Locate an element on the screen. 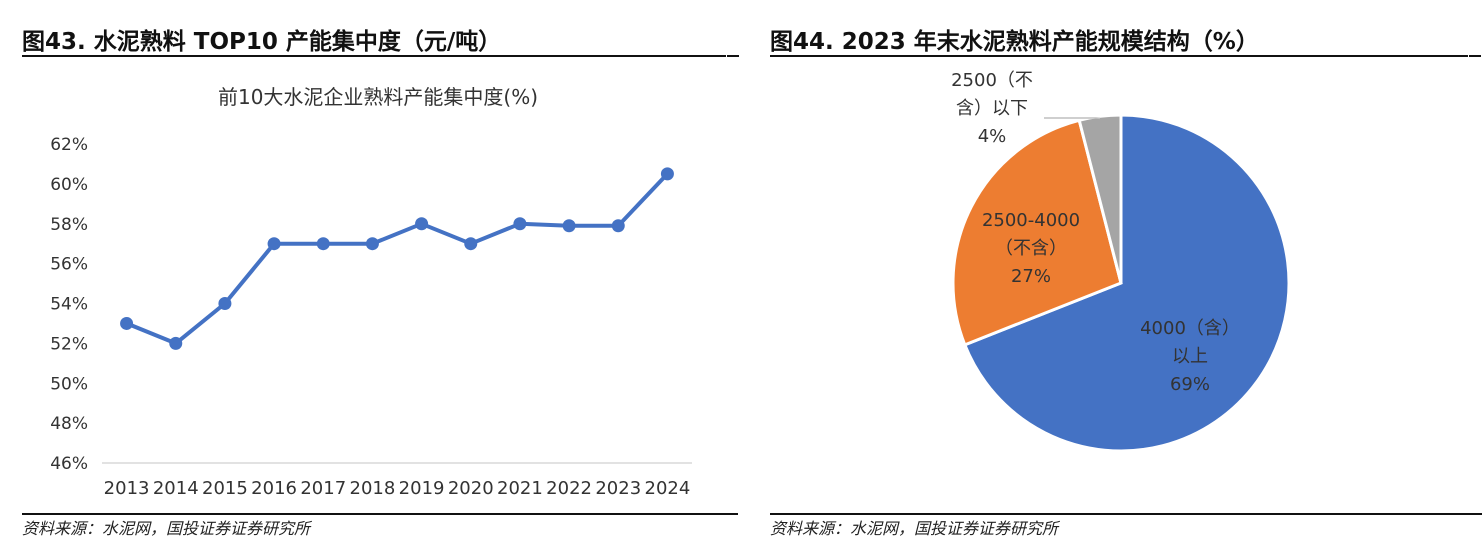  x-tick-label: 2019 is located at coordinates (422, 488).